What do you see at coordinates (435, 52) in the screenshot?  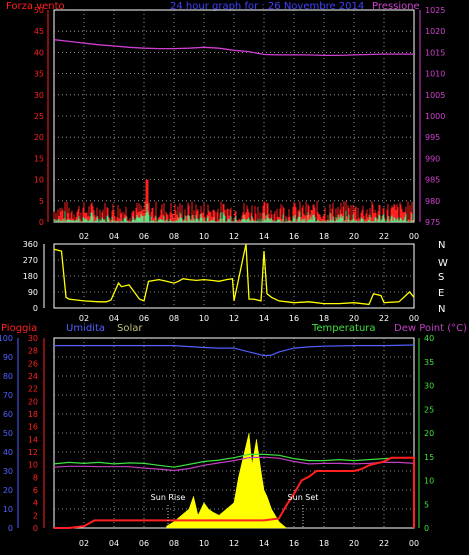 I see `p1-right-tick-label: 1015` at bounding box center [435, 52].